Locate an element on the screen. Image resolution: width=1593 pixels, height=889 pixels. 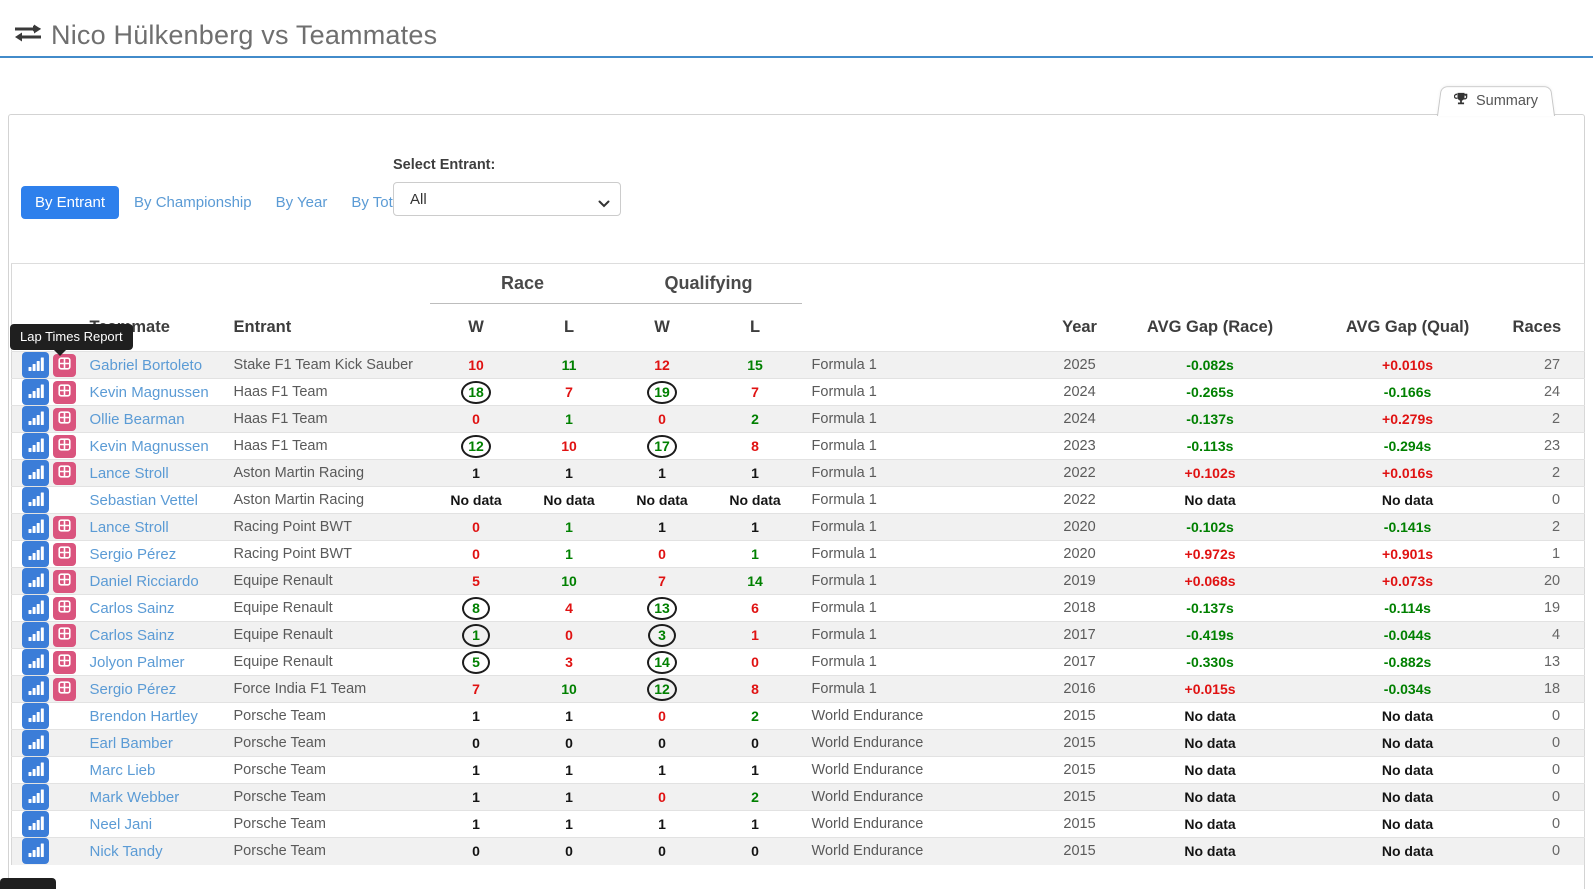
qual-wins-cell: 1 is located at coordinates (662, 824).